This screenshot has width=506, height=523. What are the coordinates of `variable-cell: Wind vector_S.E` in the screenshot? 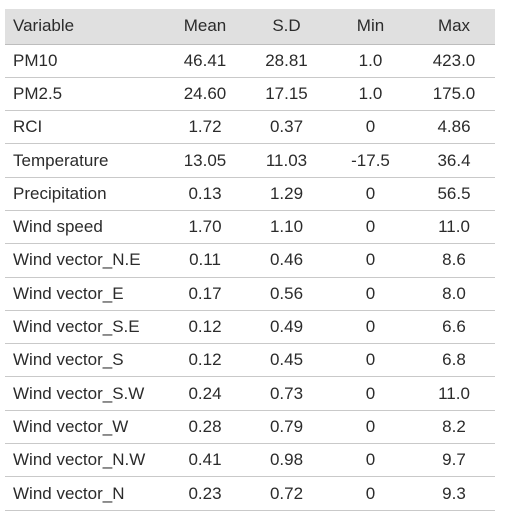 It's located at (85, 327).